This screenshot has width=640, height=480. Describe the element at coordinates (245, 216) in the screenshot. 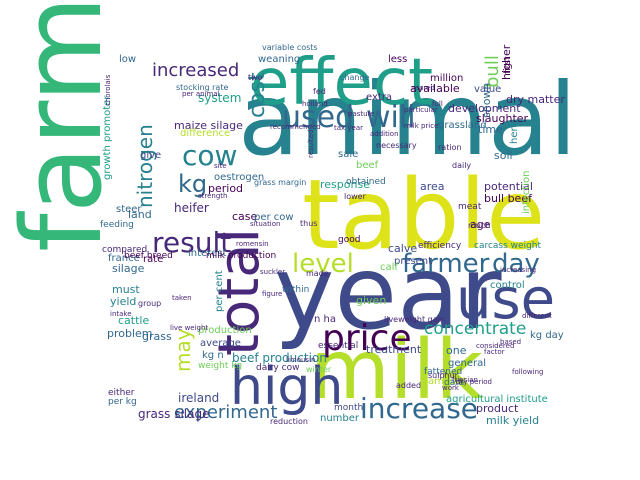

I see `cloud-word-case: case` at that location.